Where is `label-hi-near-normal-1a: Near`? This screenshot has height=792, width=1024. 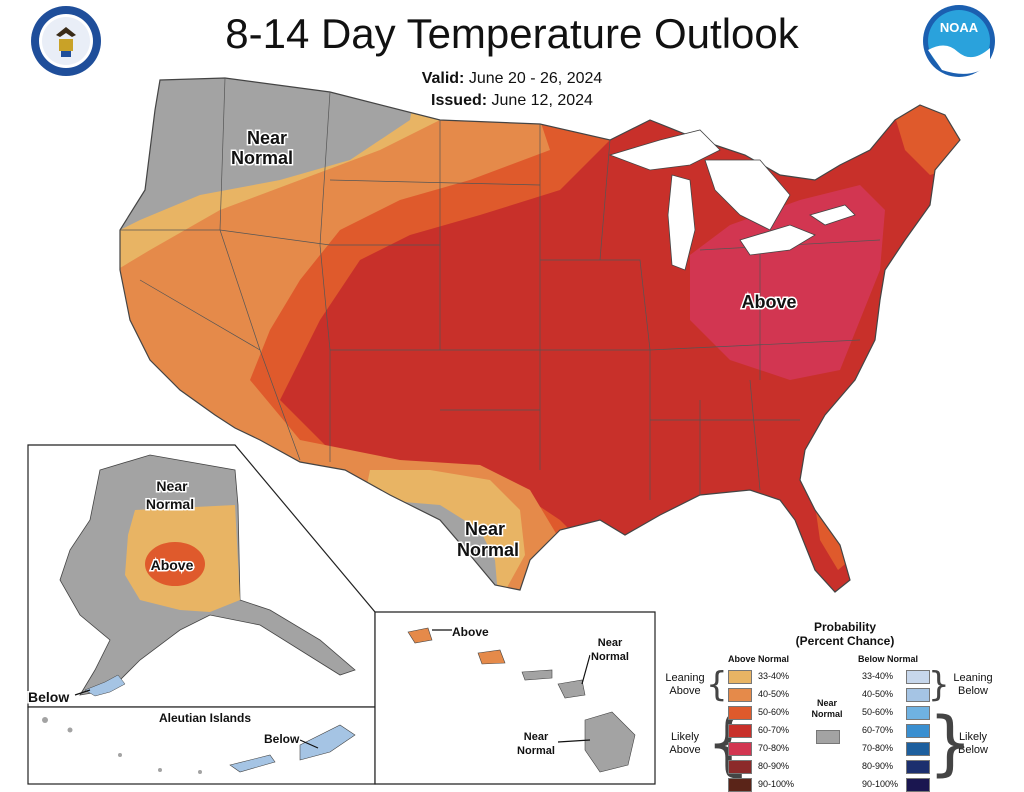
label-hi-near-normal-1a: Near is located at coordinates (610, 643).